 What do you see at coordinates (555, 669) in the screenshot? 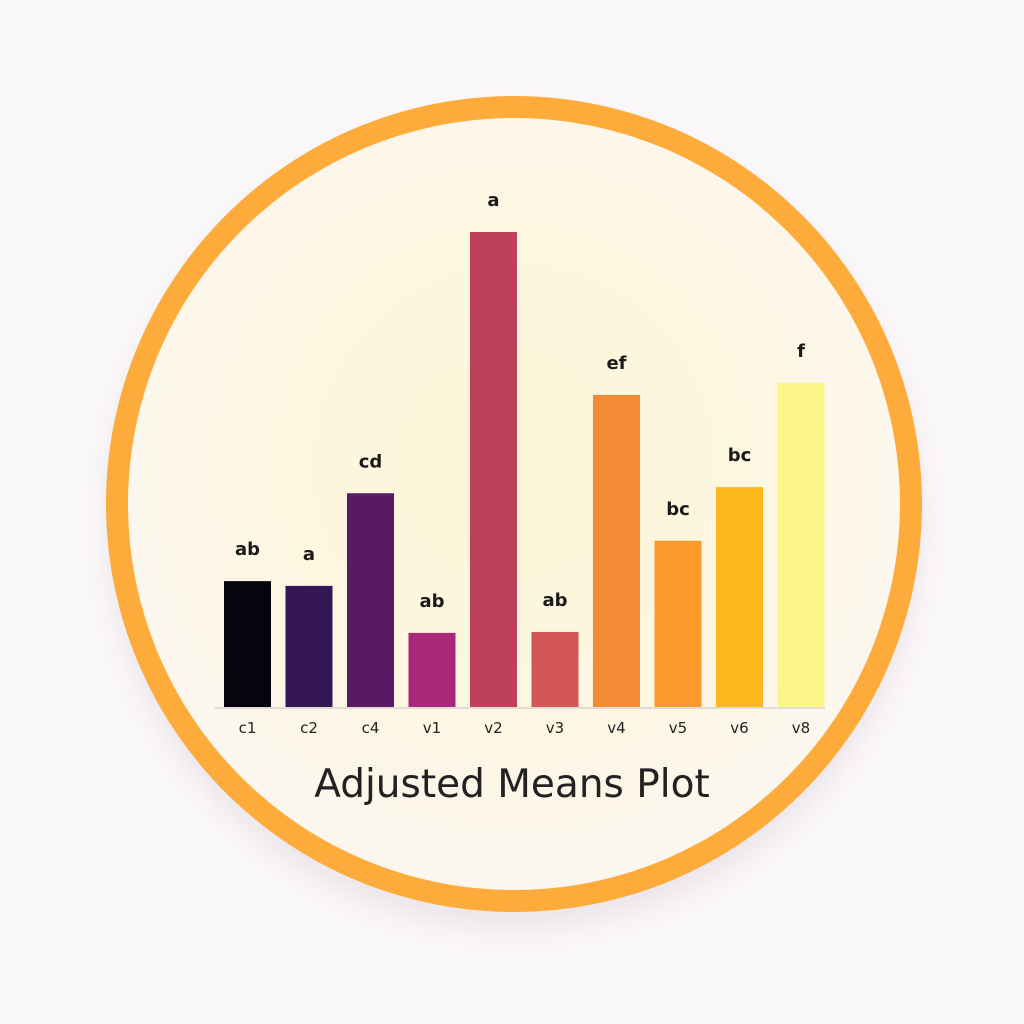
I see `bar-v3` at bounding box center [555, 669].